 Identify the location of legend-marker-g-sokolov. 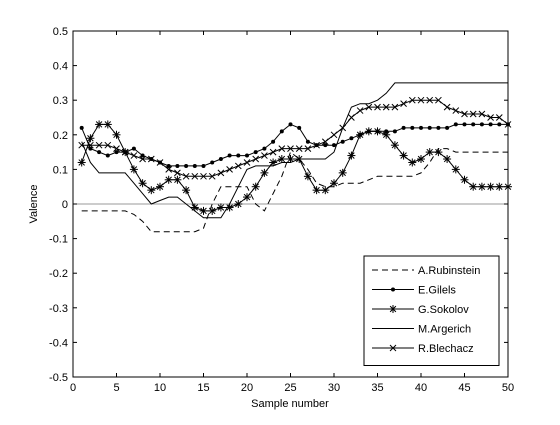
(393, 309).